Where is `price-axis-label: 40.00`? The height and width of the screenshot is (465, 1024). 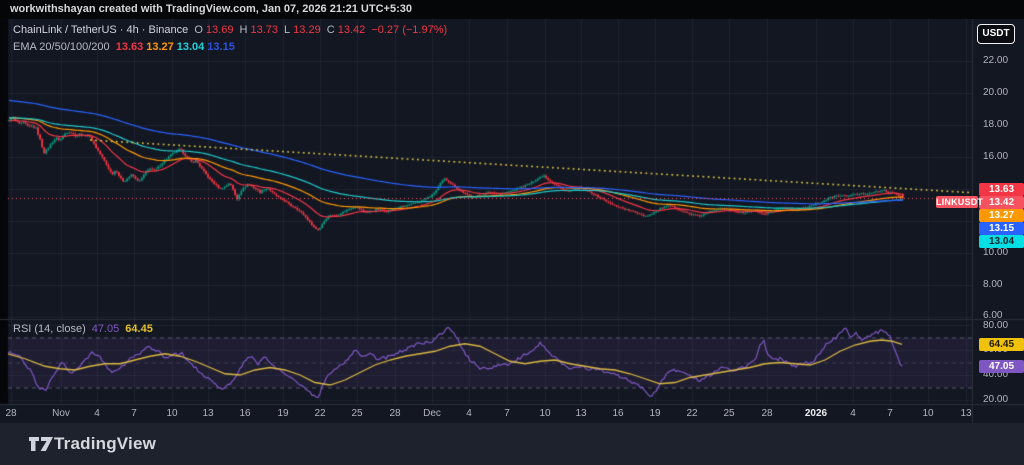 price-axis-label: 40.00 is located at coordinates (996, 374).